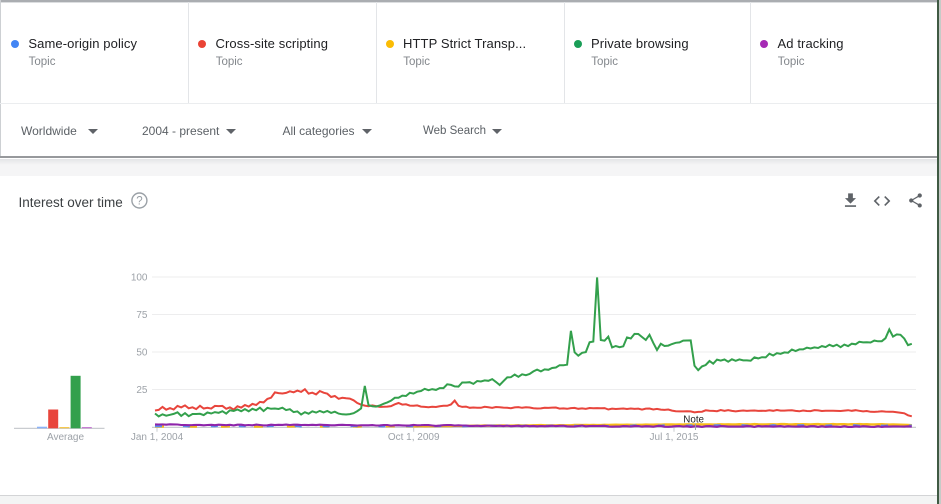  Describe the element at coordinates (66, 437) in the screenshot. I see `svg-text: Average` at that location.